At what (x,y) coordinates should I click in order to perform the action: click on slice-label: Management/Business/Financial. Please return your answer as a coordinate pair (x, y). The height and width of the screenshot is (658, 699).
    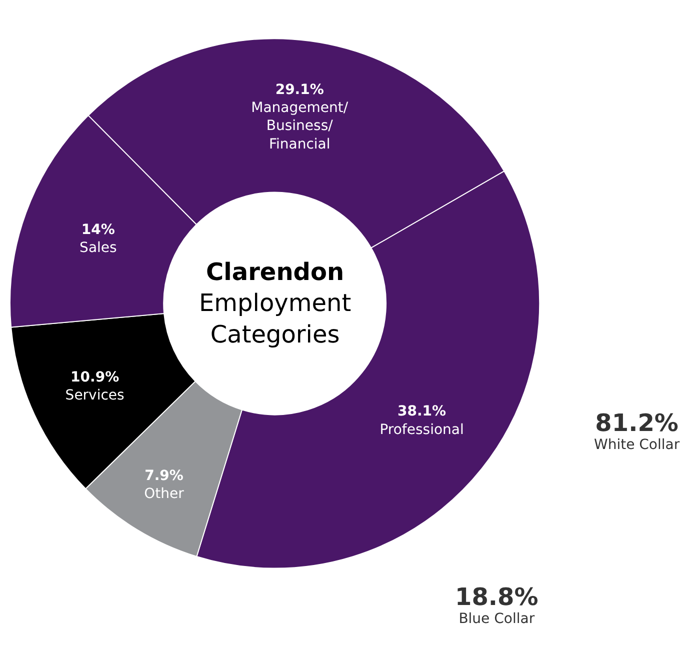
    Looking at the image, I should click on (299, 126).